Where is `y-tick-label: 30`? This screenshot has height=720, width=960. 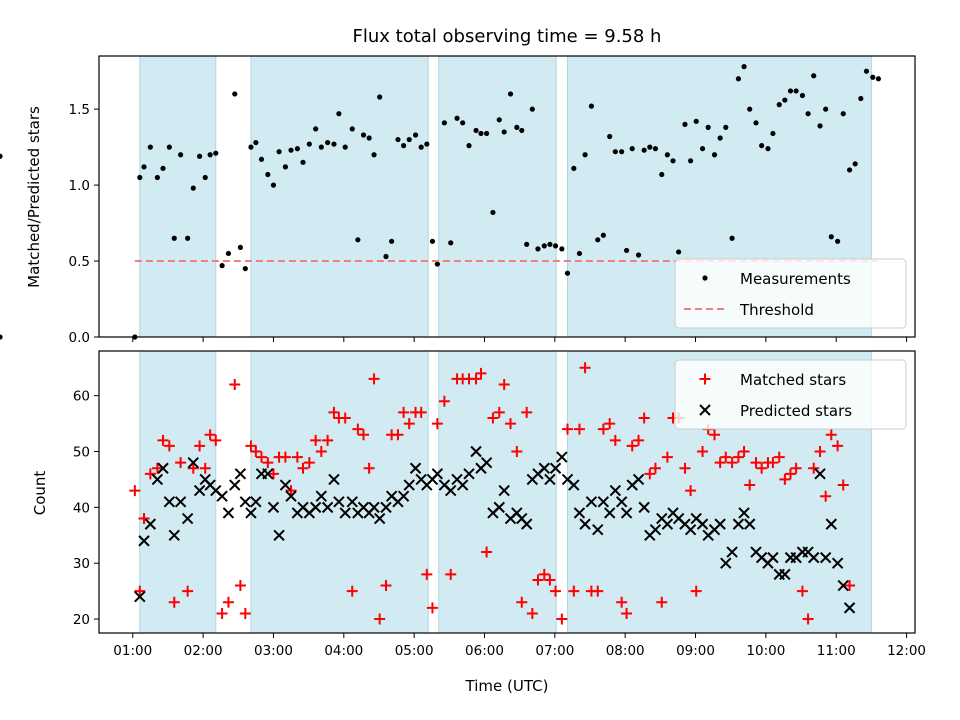 y-tick-label: 30 is located at coordinates (81, 564).